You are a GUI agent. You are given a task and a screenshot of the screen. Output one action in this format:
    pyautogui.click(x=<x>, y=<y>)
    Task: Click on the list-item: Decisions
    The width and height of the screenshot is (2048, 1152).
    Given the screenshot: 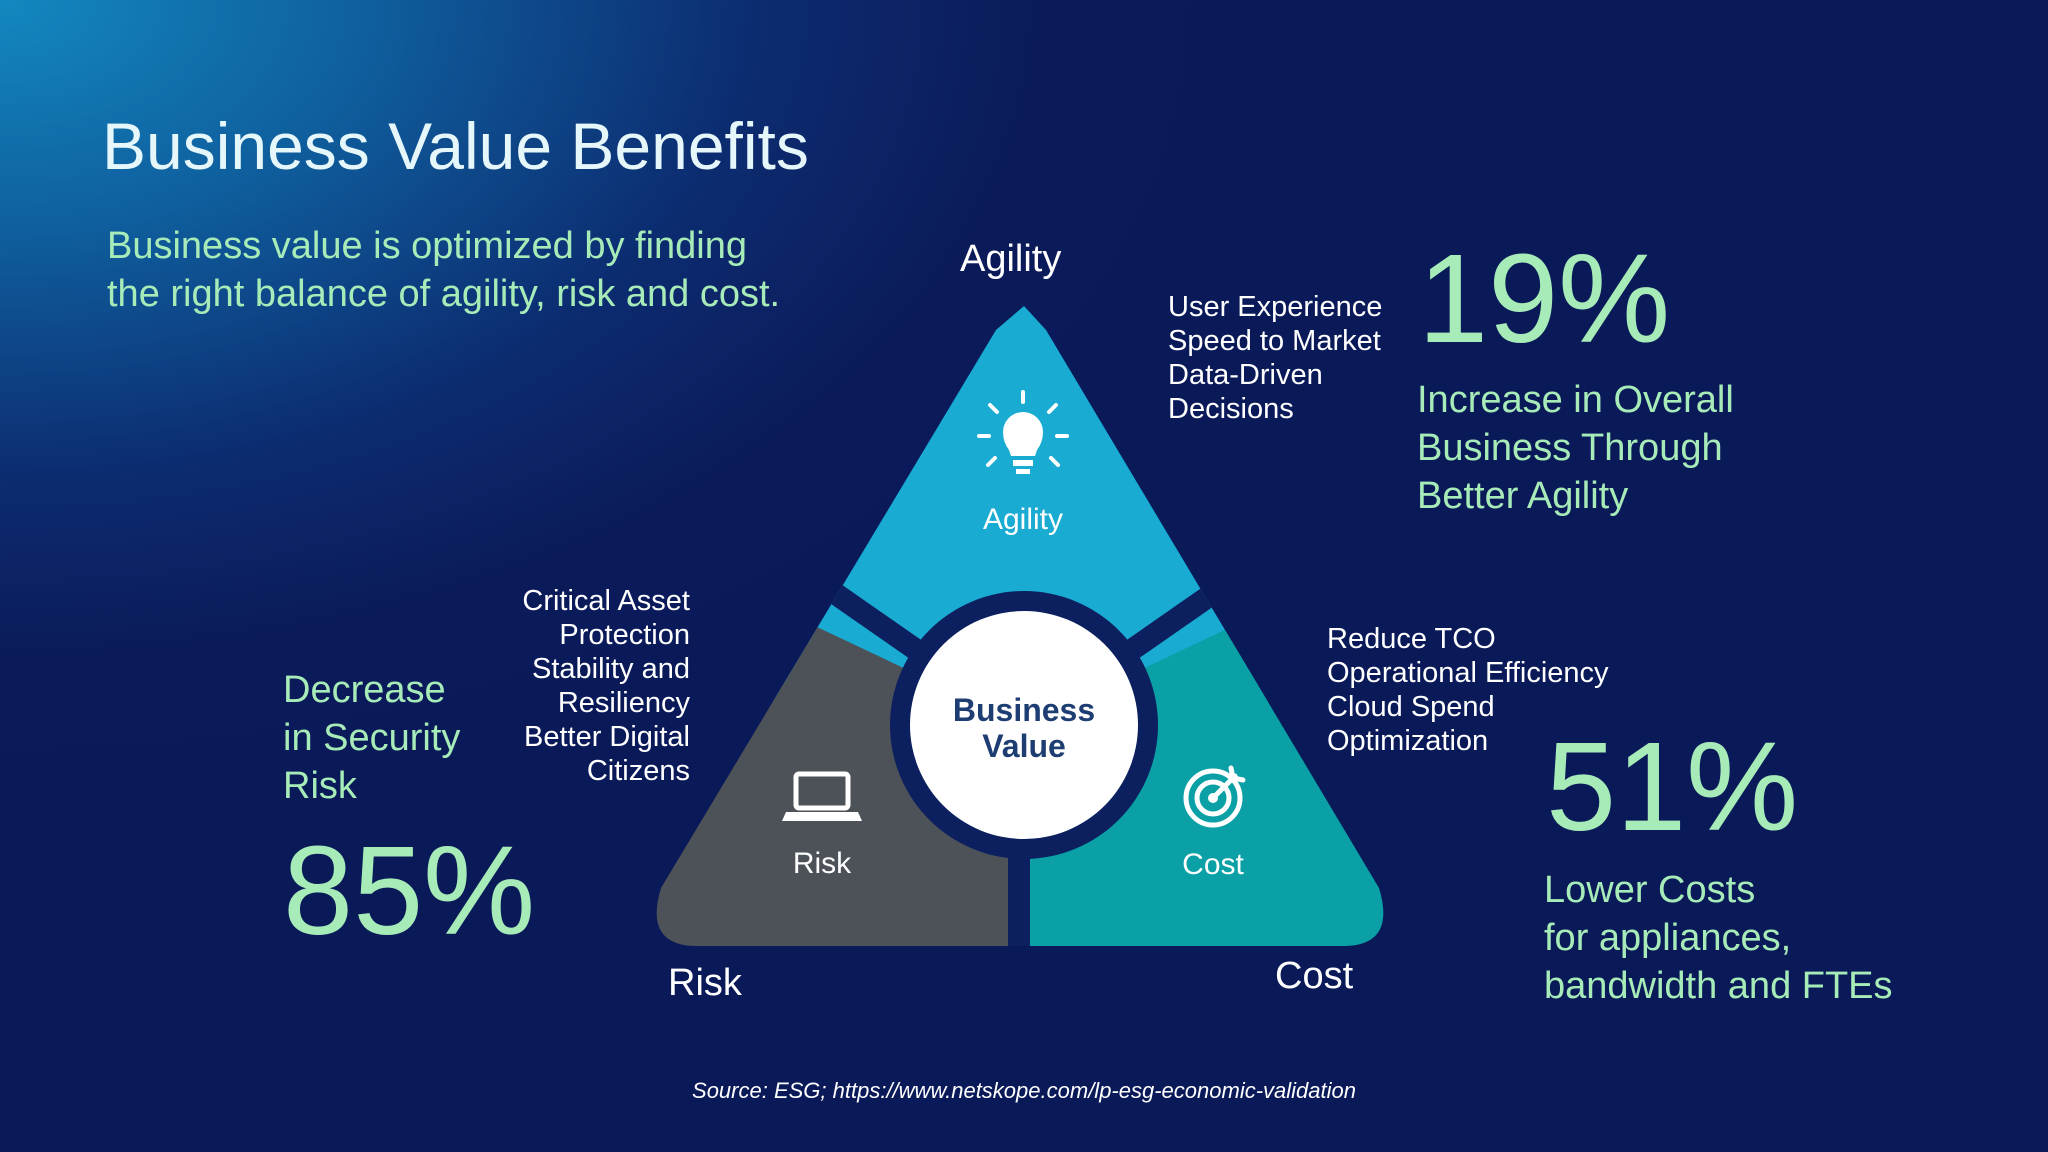 What is the action you would take?
    pyautogui.click(x=1231, y=409)
    